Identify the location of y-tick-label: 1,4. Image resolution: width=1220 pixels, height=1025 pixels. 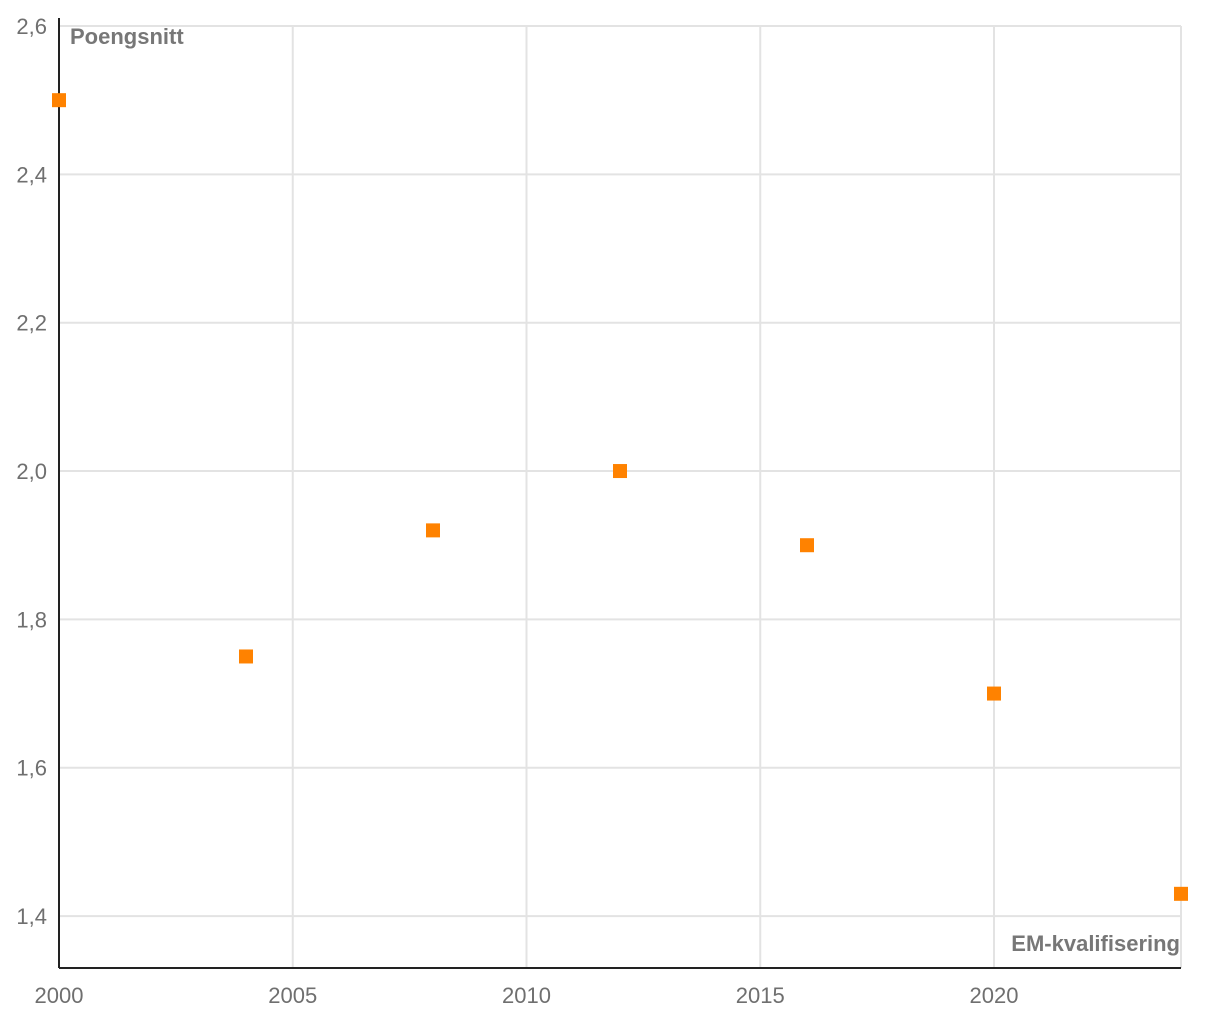
(31, 916).